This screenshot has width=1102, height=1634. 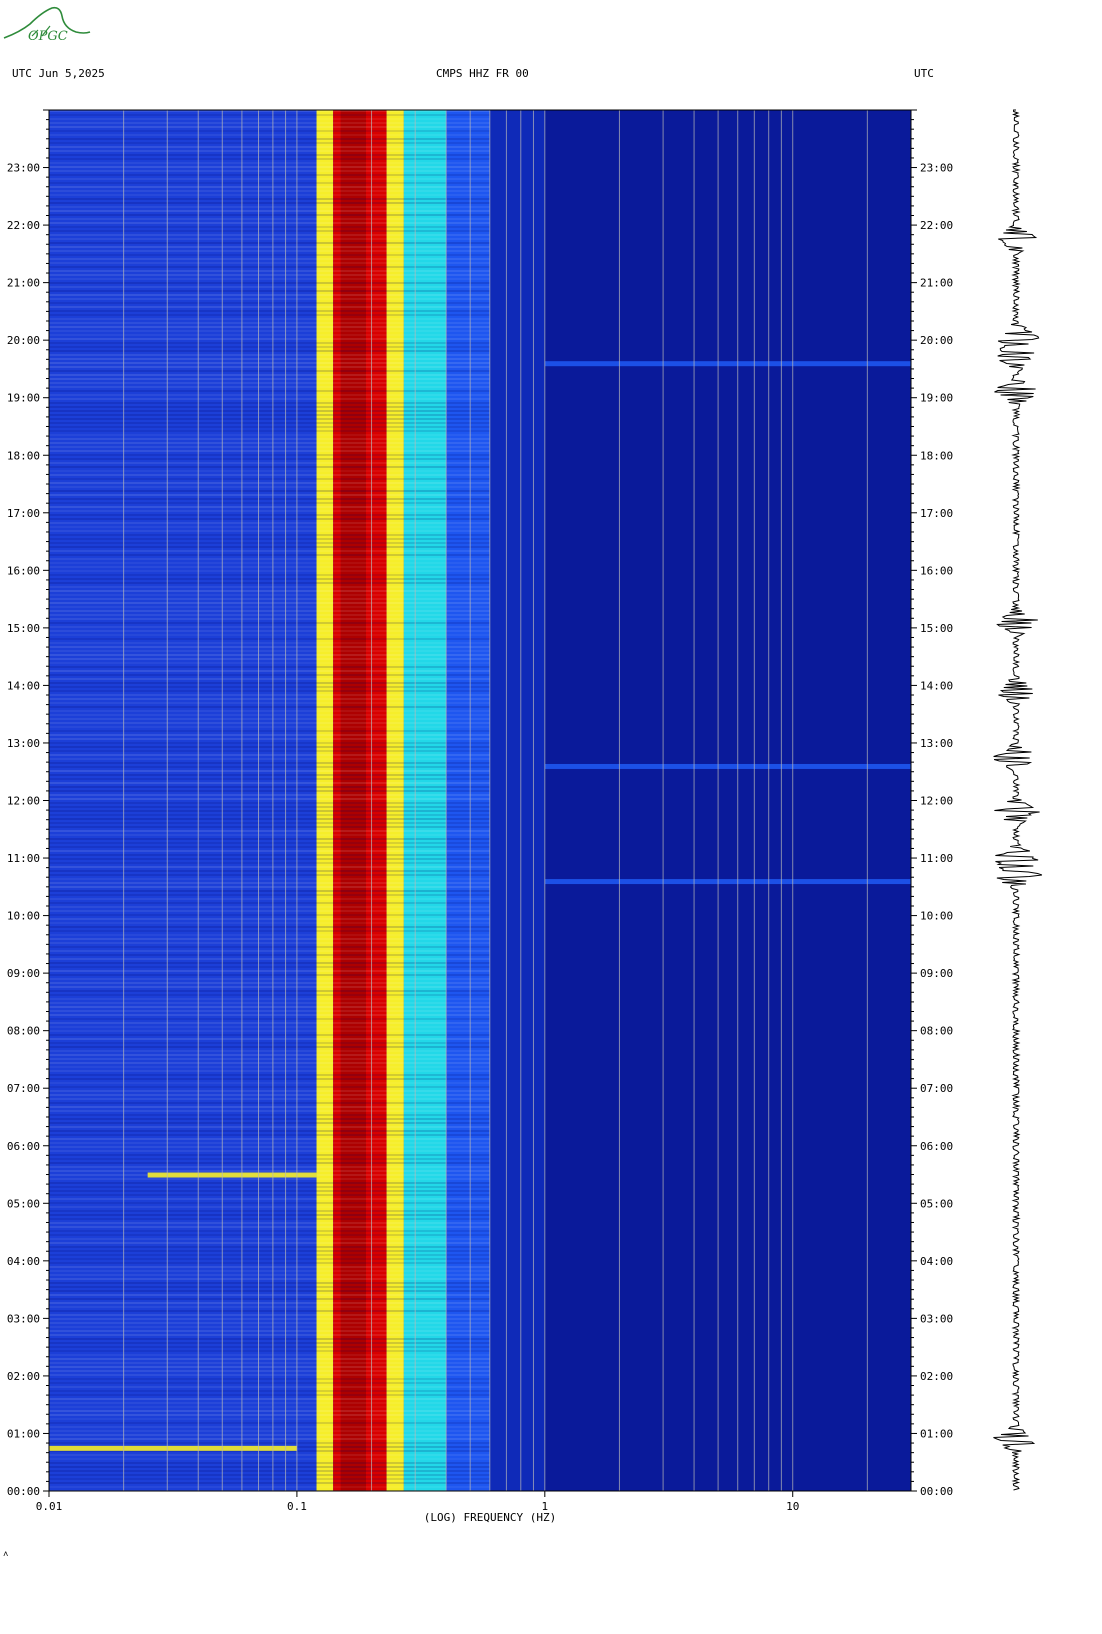 What do you see at coordinates (23, 1318) in the screenshot?
I see `y-tick-label: 03:00` at bounding box center [23, 1318].